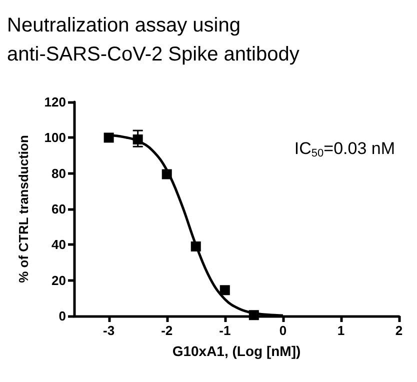 The width and height of the screenshot is (417, 382). I want to click on y-tick-label: 120, so click(55, 102).